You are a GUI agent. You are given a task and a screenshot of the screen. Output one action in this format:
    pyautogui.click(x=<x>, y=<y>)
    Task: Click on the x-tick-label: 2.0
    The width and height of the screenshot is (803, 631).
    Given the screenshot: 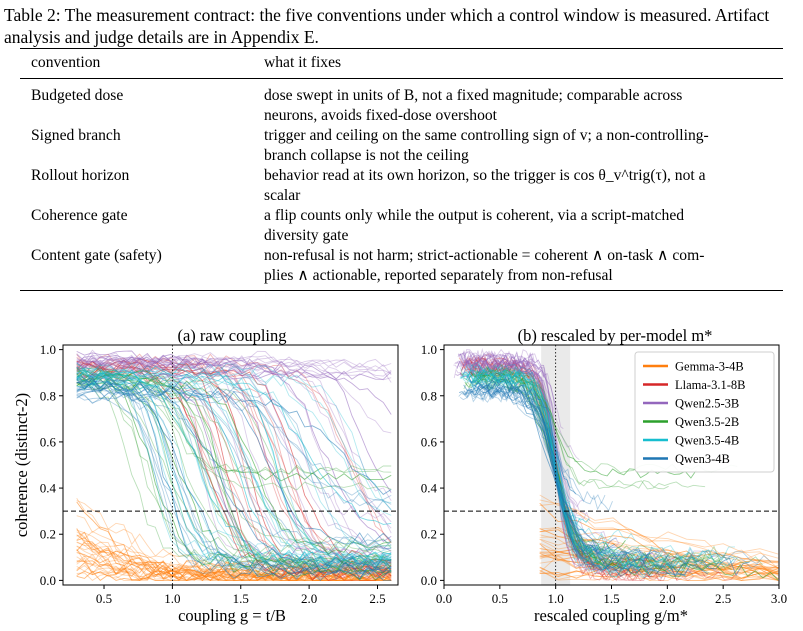 What is the action you would take?
    pyautogui.click(x=667, y=598)
    